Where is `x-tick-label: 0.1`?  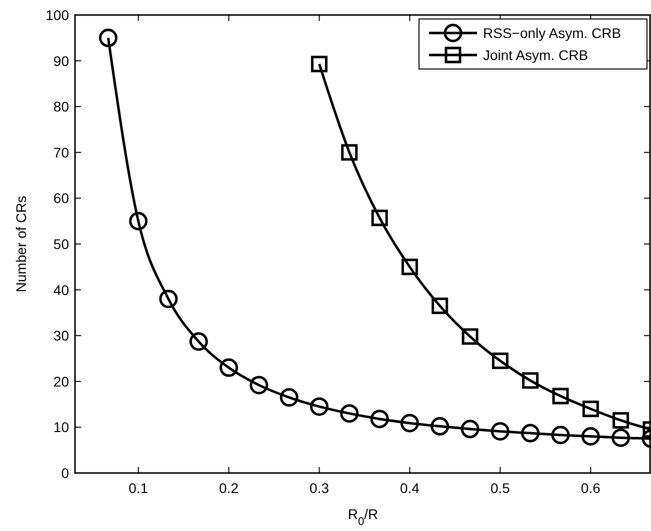
x-tick-label: 0.1 is located at coordinates (138, 488).